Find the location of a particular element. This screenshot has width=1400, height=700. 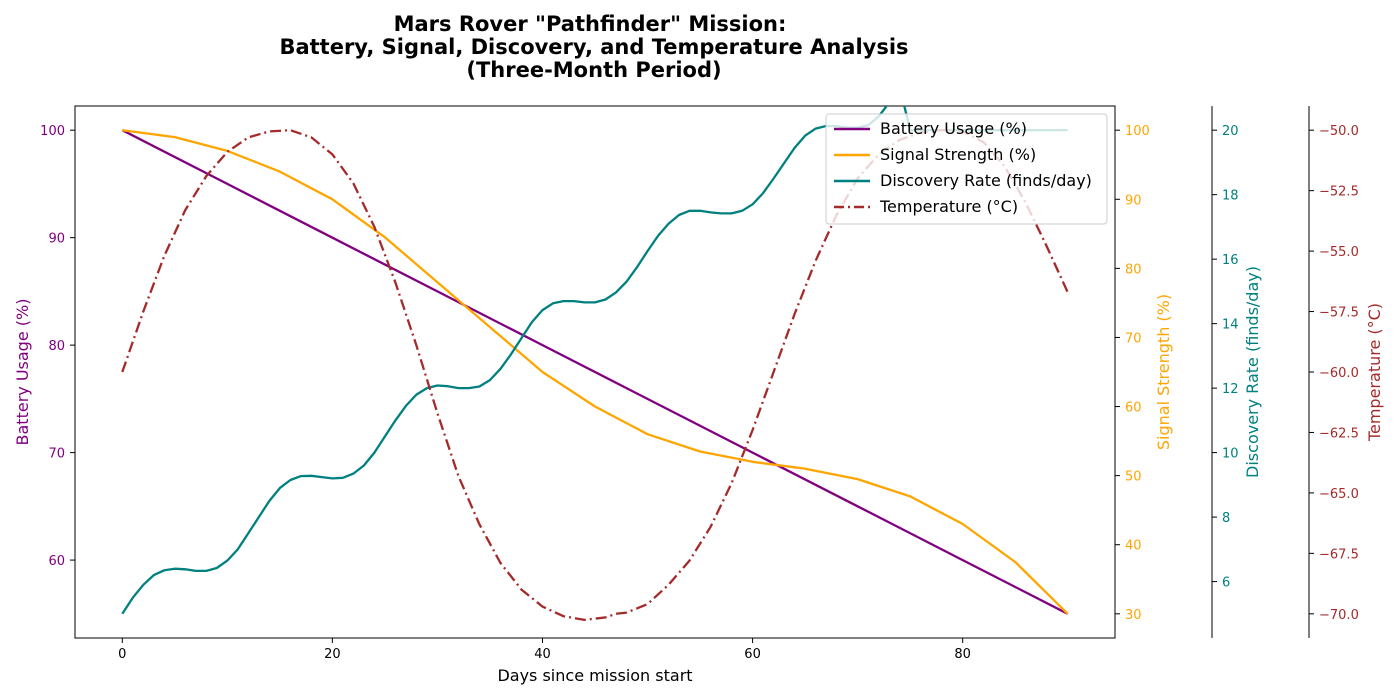

y-tick-label-battery: 80 is located at coordinates (56, 346).